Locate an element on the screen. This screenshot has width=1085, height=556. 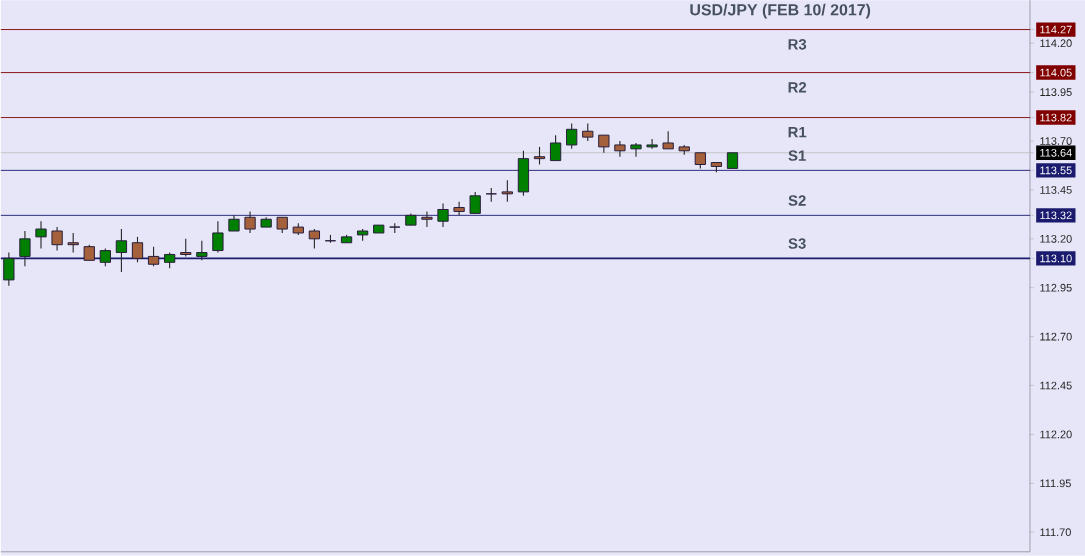
y-tick-label: 114.27 is located at coordinates (1056, 29).